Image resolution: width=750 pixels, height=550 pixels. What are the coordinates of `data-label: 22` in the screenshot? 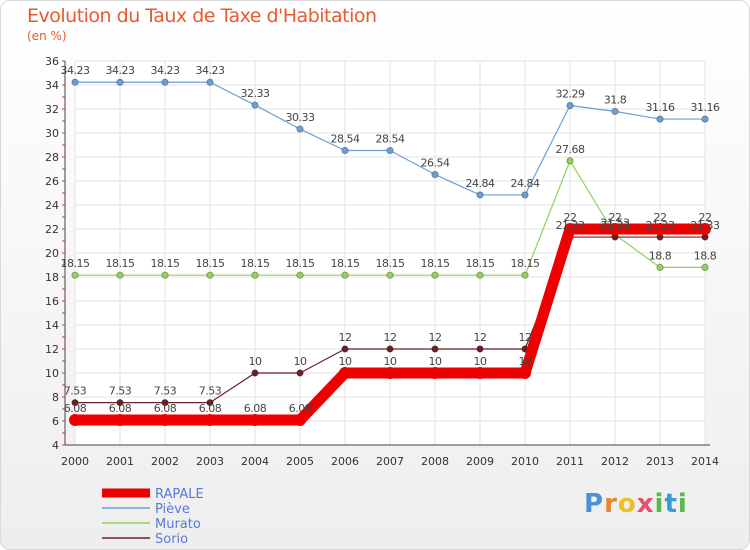 It's located at (660, 217).